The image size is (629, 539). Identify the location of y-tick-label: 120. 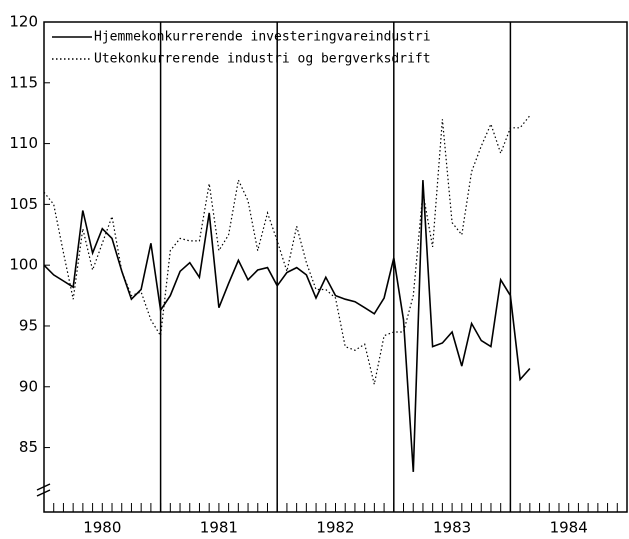
(23, 22).